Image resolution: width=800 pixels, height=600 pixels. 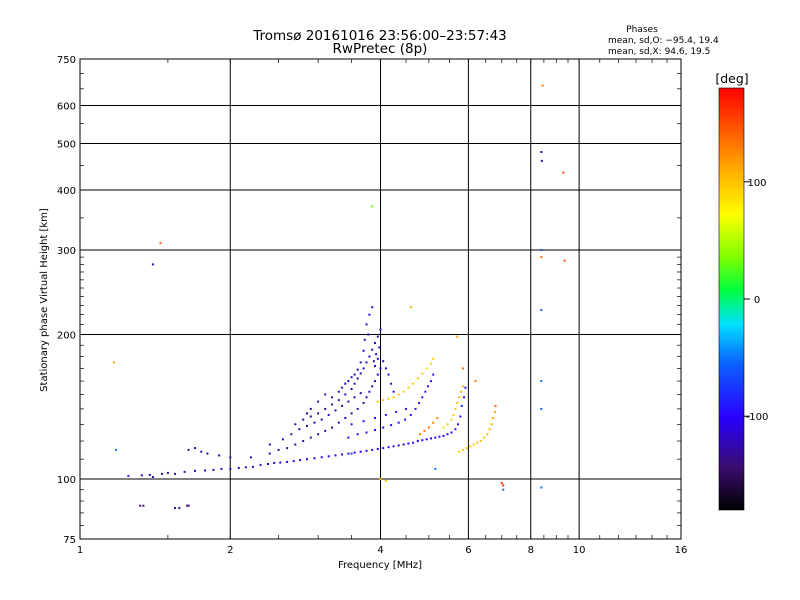 What do you see at coordinates (757, 300) in the screenshot?
I see `colorbar-tick-label: 0` at bounding box center [757, 300].